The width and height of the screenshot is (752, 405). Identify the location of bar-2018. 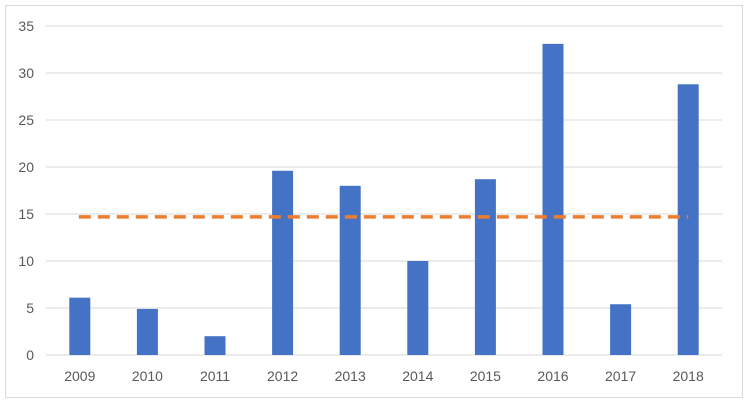
(688, 219).